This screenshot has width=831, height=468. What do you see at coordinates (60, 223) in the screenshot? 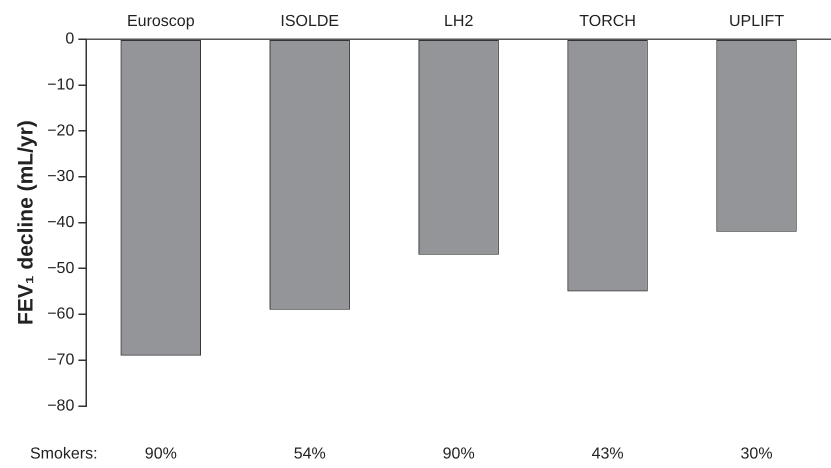
I see `y-tick-label: −40` at bounding box center [60, 223].